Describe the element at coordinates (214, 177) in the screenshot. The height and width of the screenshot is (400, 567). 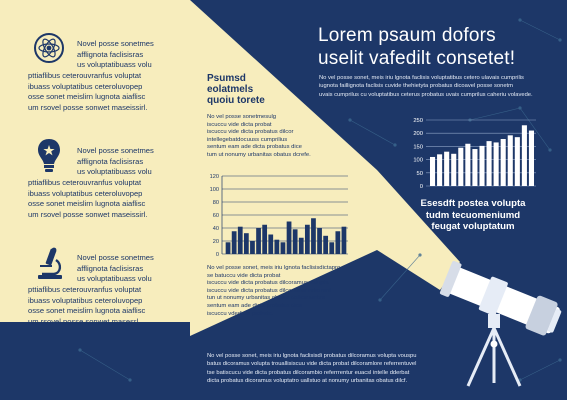
I see `y-tick-label: 120` at that location.